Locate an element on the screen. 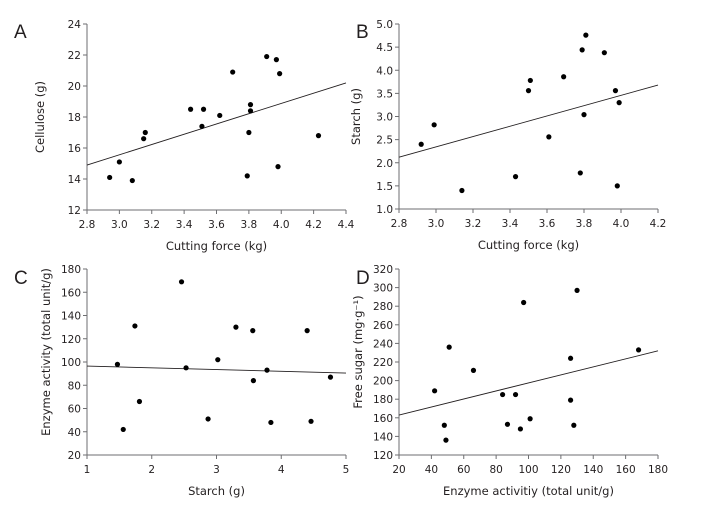 The height and width of the screenshot is (506, 708). y-tick-label-c: 20 is located at coordinates (74, 456).